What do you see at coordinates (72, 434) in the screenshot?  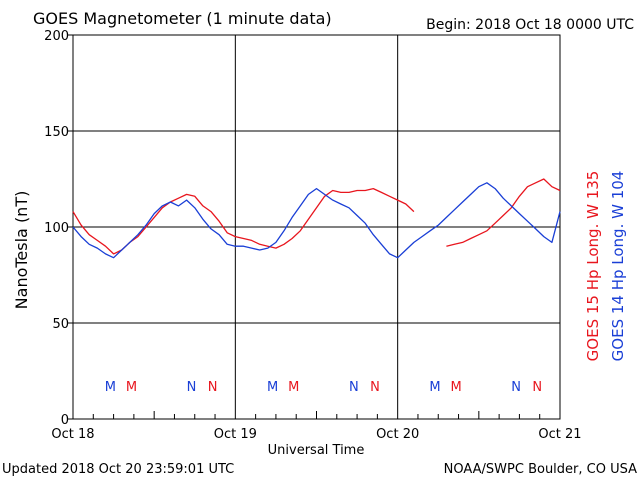 I see `x-tick-label: Oct 18` at bounding box center [72, 434].